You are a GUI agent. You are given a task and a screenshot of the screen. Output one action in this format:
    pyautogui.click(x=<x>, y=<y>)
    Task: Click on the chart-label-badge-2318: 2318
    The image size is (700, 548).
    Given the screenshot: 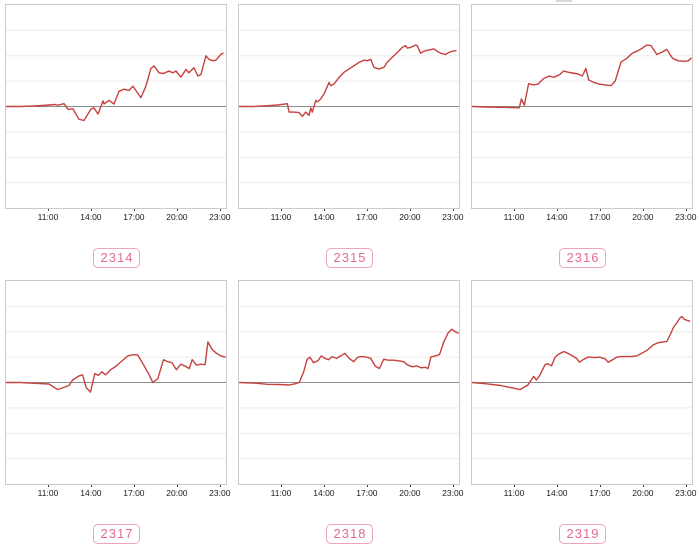 What is the action you would take?
    pyautogui.click(x=349, y=534)
    